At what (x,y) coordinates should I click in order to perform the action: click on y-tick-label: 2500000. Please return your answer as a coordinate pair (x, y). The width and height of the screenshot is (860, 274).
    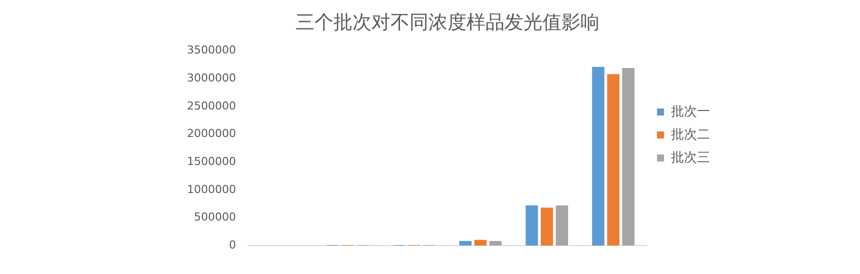
    Looking at the image, I should click on (211, 105).